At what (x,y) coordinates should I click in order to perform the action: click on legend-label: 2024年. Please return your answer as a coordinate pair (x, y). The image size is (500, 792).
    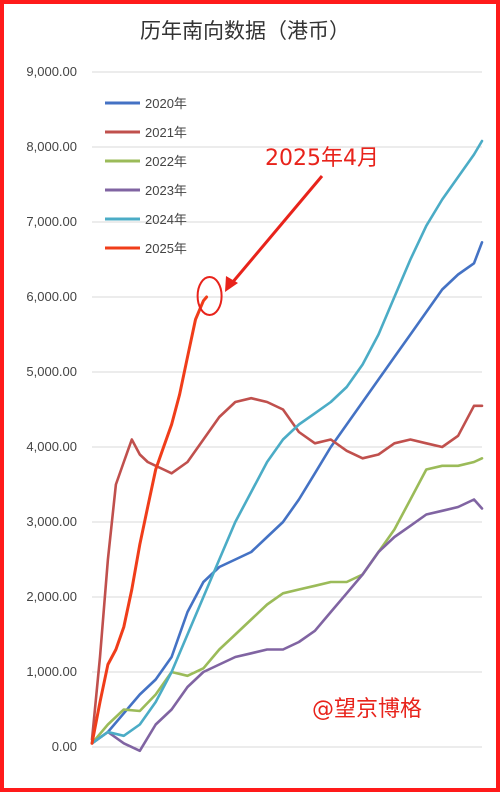
    Looking at the image, I should click on (166, 219).